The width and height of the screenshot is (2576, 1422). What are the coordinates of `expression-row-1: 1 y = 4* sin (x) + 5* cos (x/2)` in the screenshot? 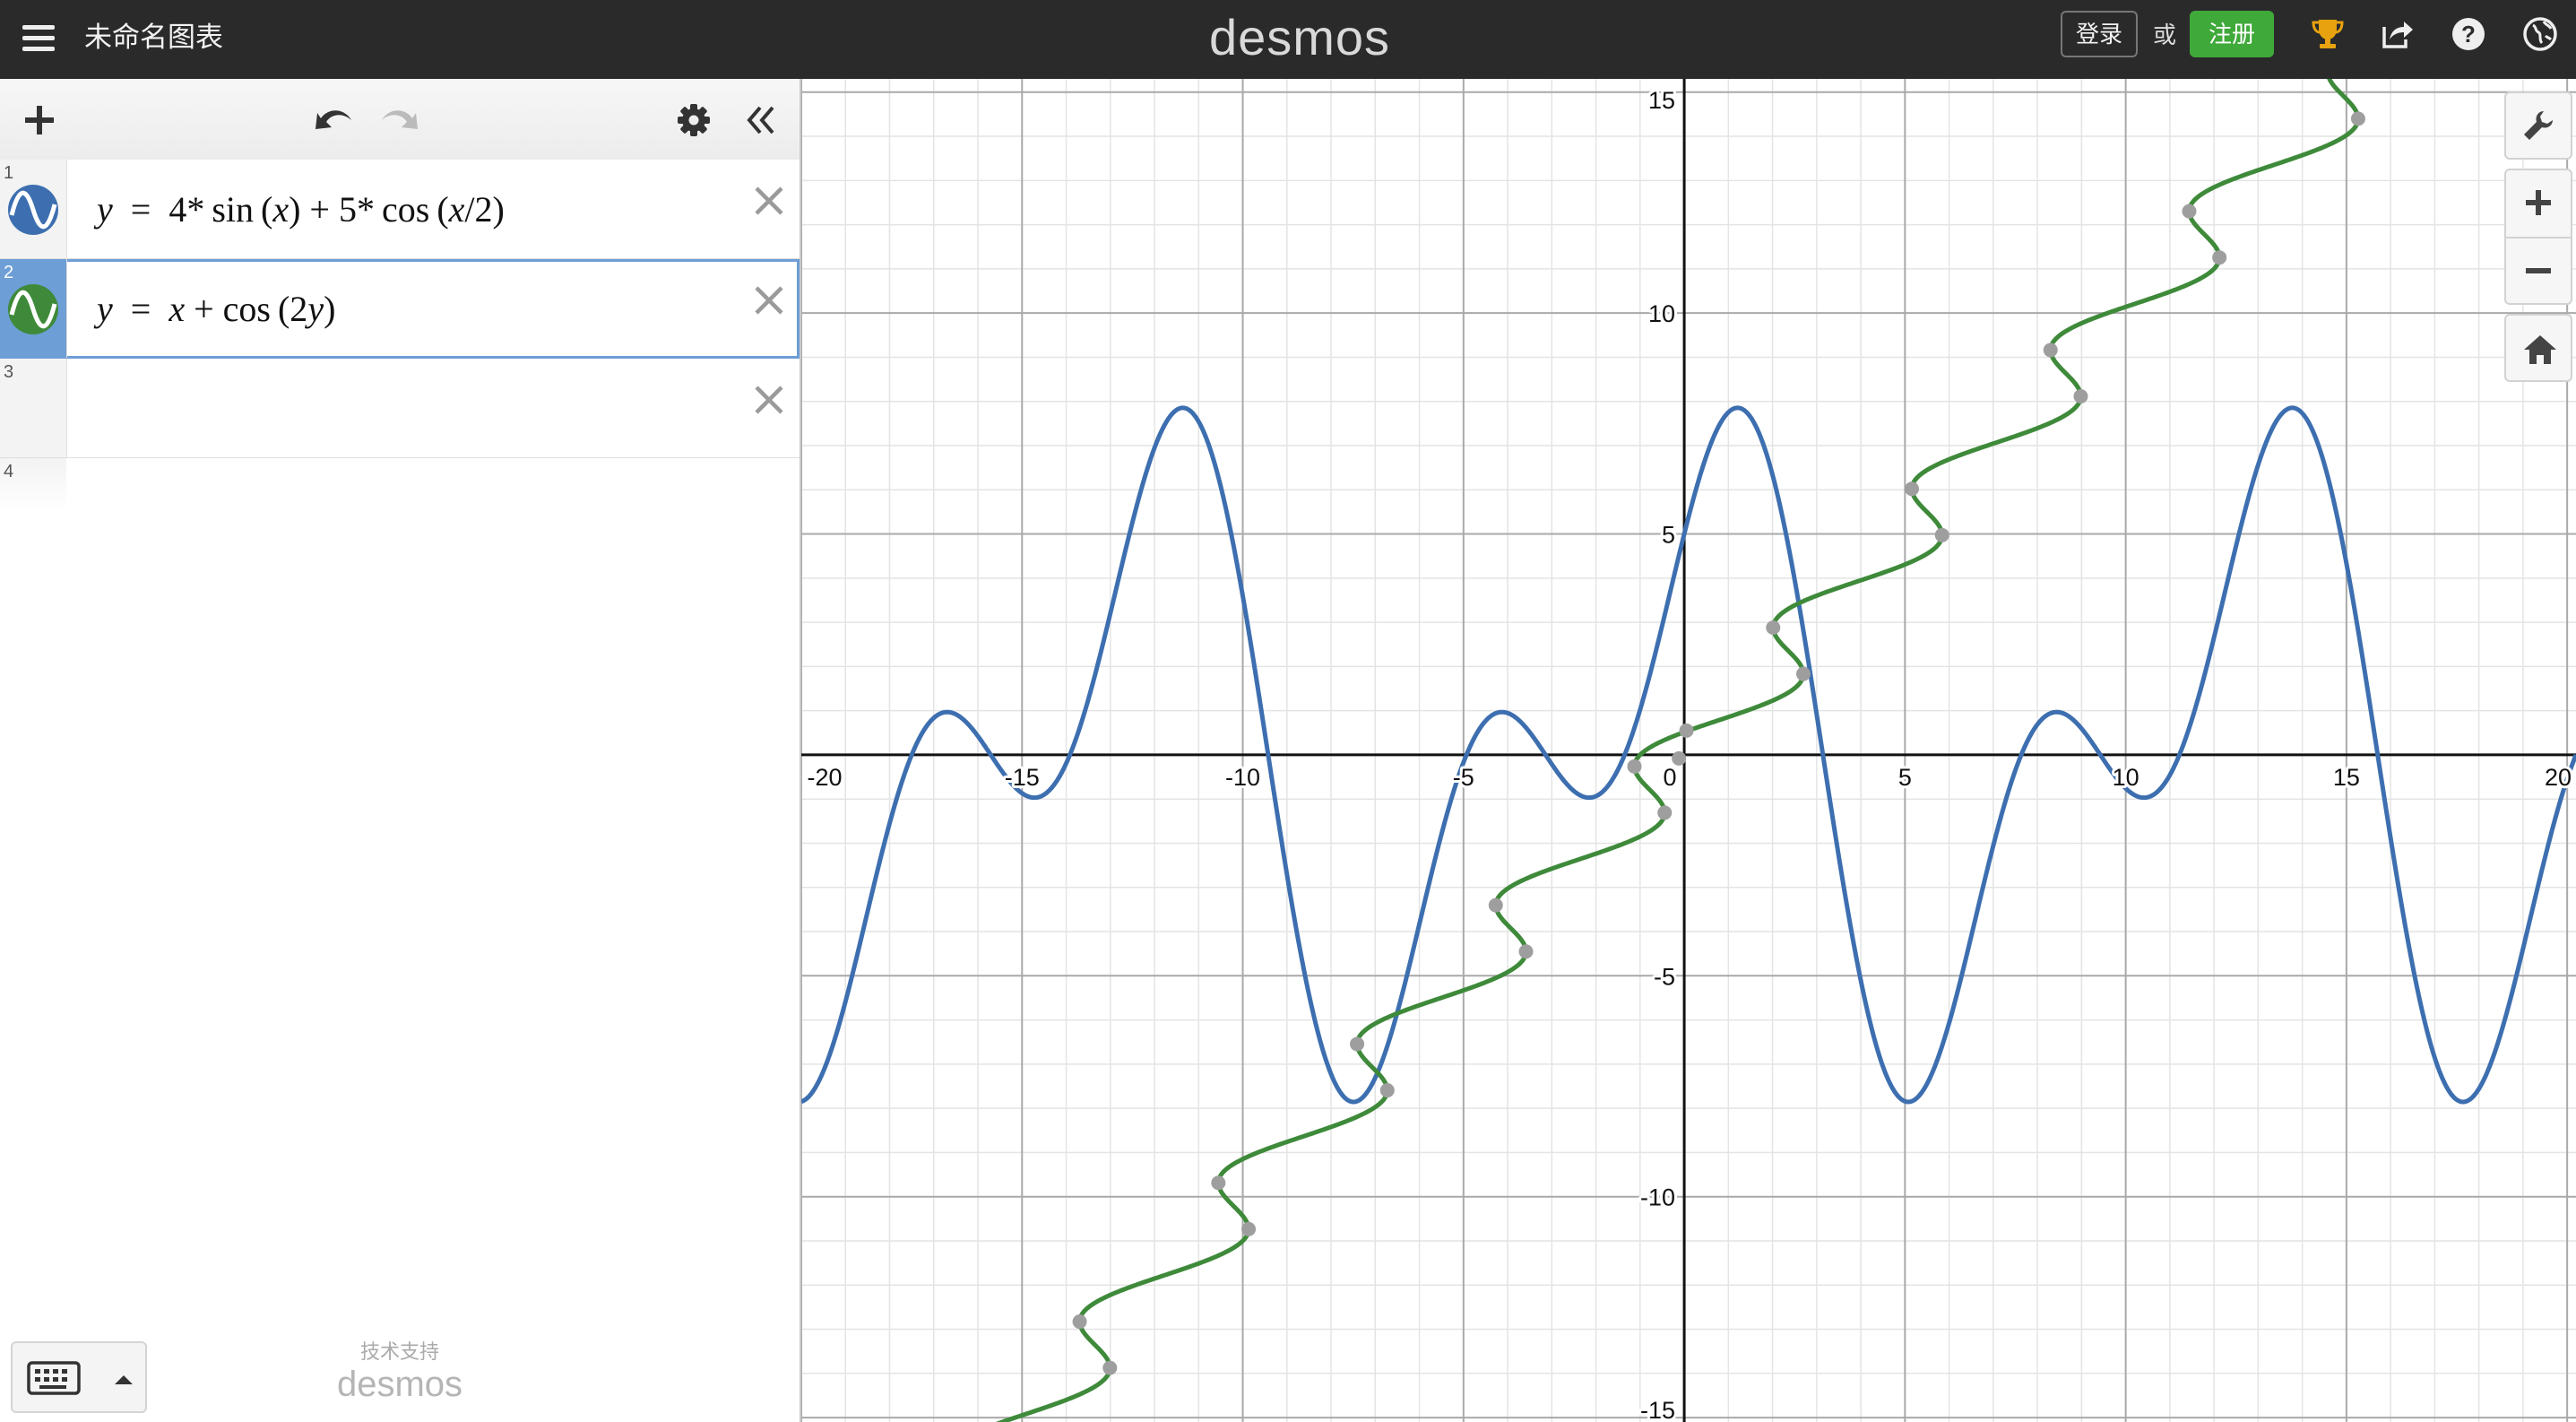 It's located at (400, 209).